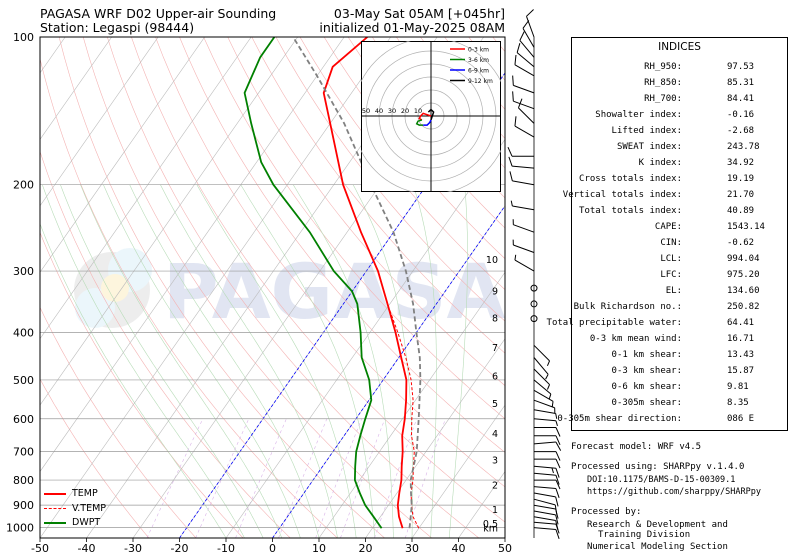 The image size is (802, 560). Describe the element at coordinates (671, 259) in the screenshot. I see `index-label: LCL:` at that location.